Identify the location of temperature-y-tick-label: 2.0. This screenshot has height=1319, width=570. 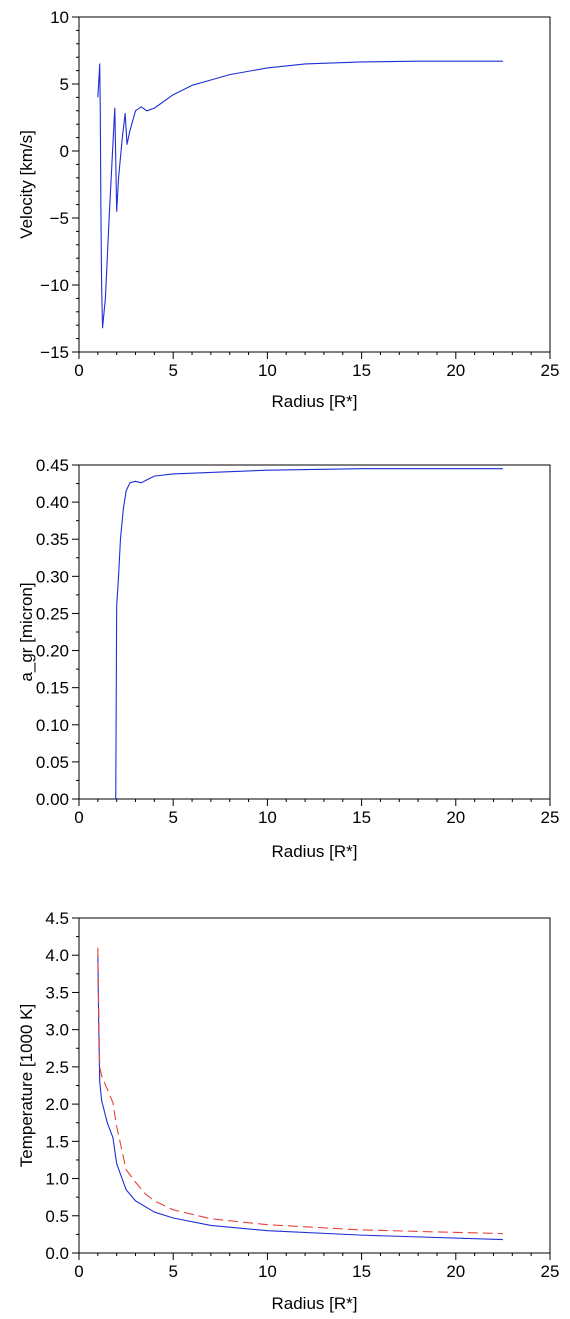
(57, 1104).